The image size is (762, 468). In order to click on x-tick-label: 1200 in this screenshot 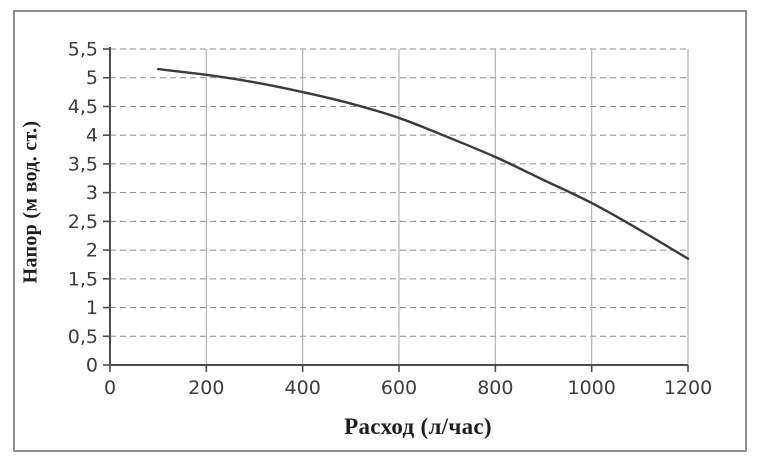, I will do `click(688, 388)`.